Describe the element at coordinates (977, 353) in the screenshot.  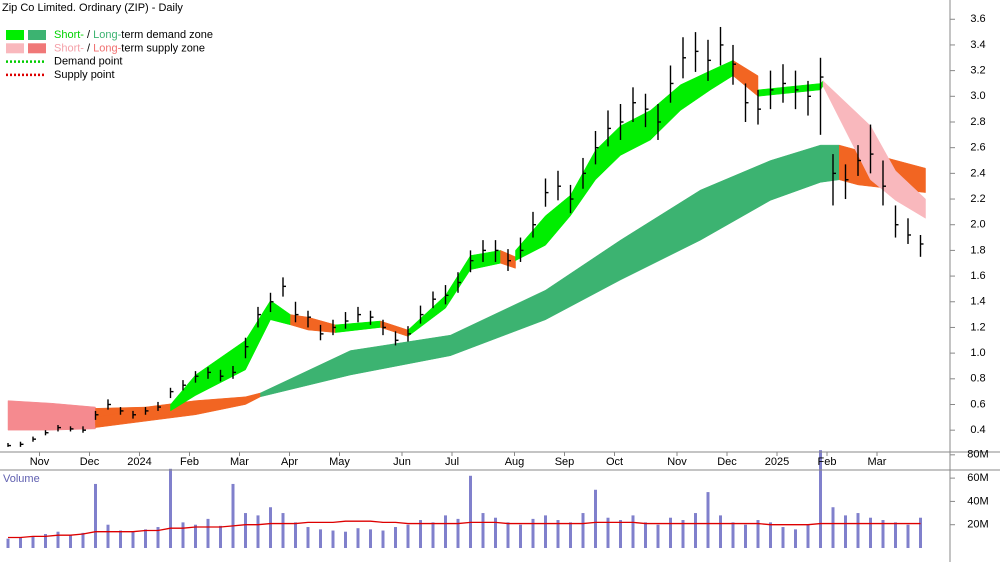
I see `y-tick-label: 1.0` at that location.